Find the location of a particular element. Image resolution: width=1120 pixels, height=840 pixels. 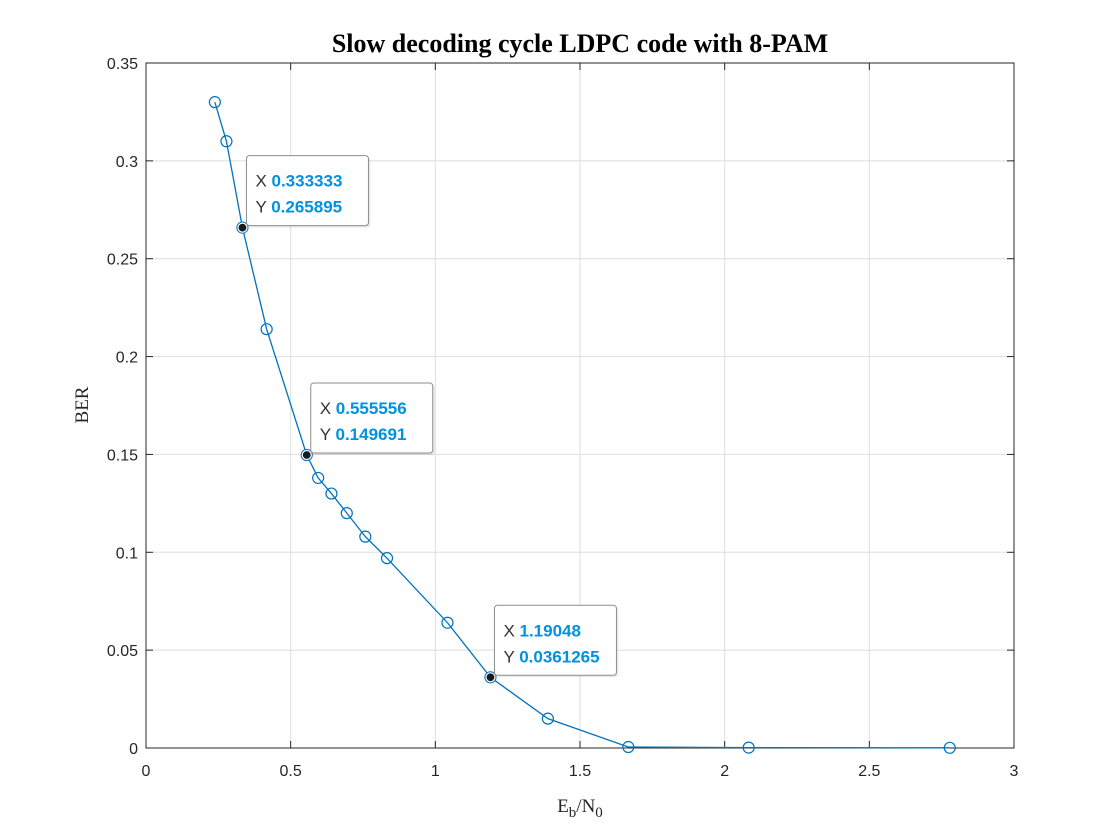

datatip-y-value: 0.0361265 is located at coordinates (559, 656).